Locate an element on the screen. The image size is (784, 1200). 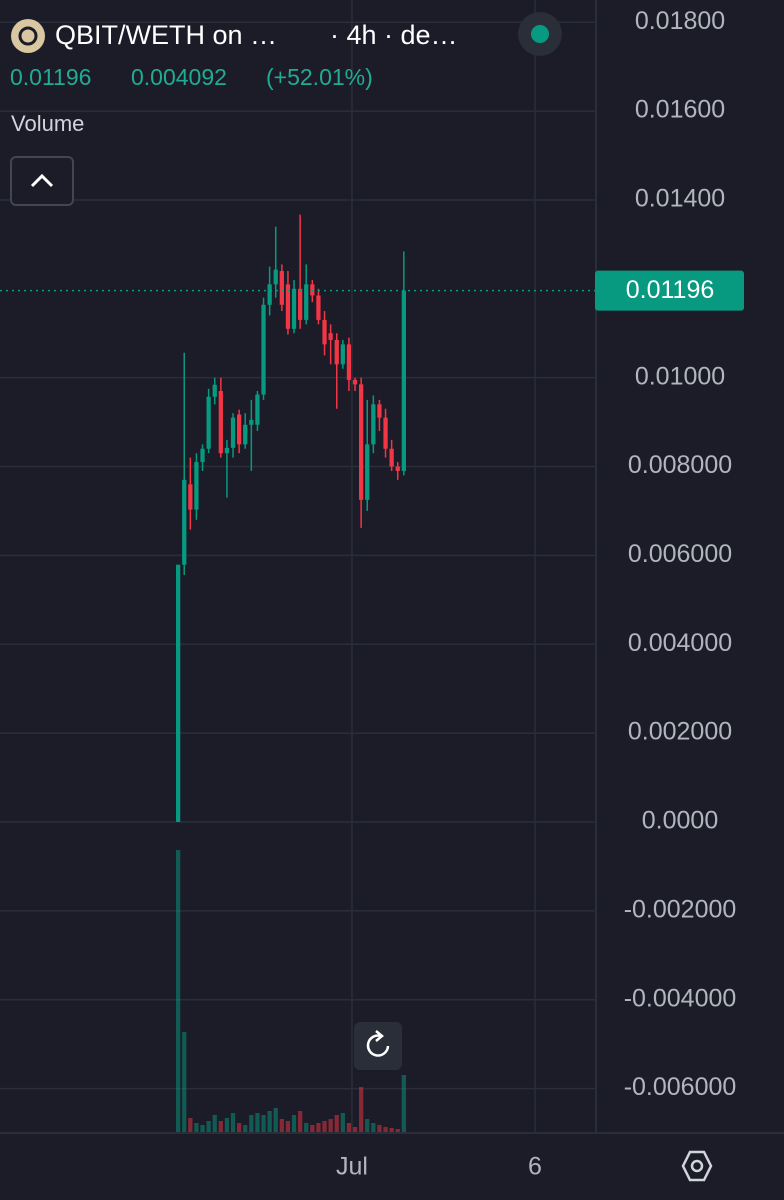
y-tick-label: 0.01600 is located at coordinates (680, 110).